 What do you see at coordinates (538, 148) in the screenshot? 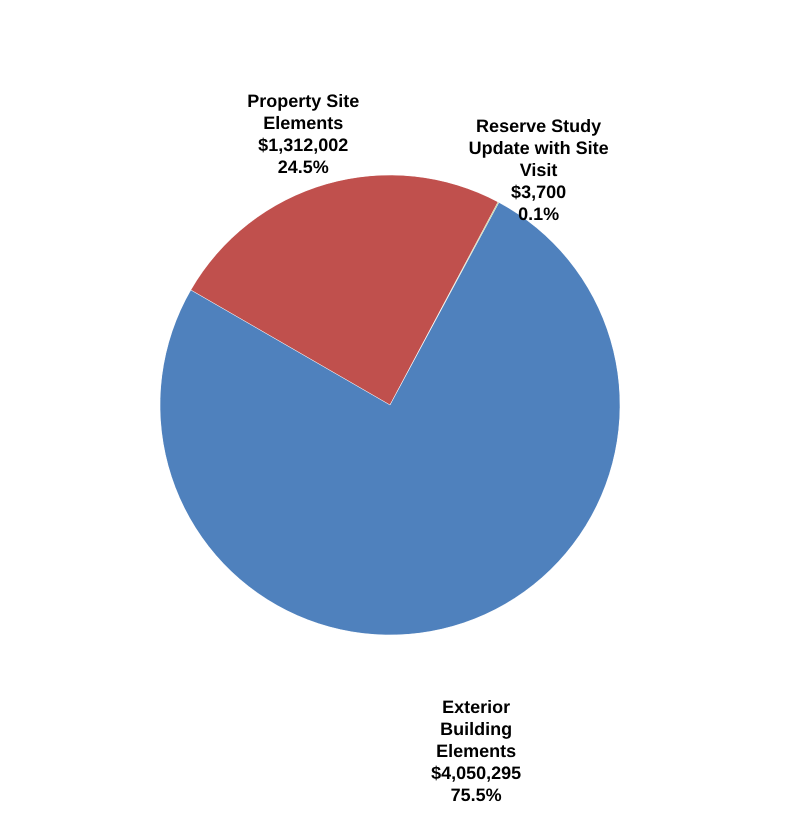
I see `slice-label: Reserve Study Update with Site Visit` at bounding box center [538, 148].